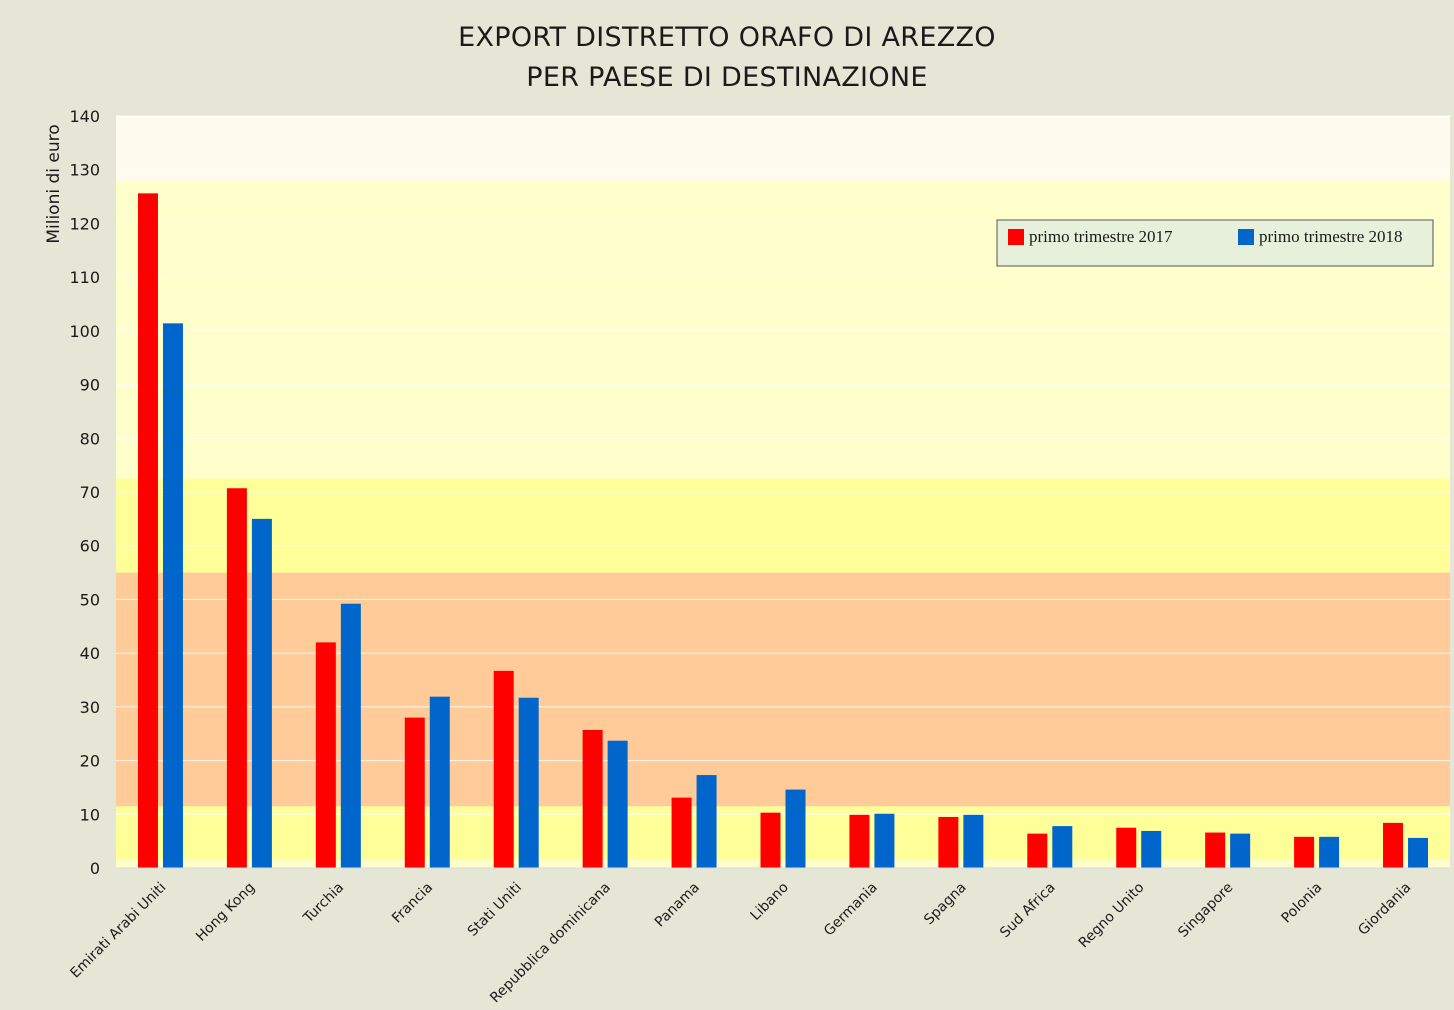 The image size is (1454, 1010). What do you see at coordinates (727, 37) in the screenshot?
I see `chart-title: EXPORT DISTRETTO ORAFO DI AREZZO` at bounding box center [727, 37].